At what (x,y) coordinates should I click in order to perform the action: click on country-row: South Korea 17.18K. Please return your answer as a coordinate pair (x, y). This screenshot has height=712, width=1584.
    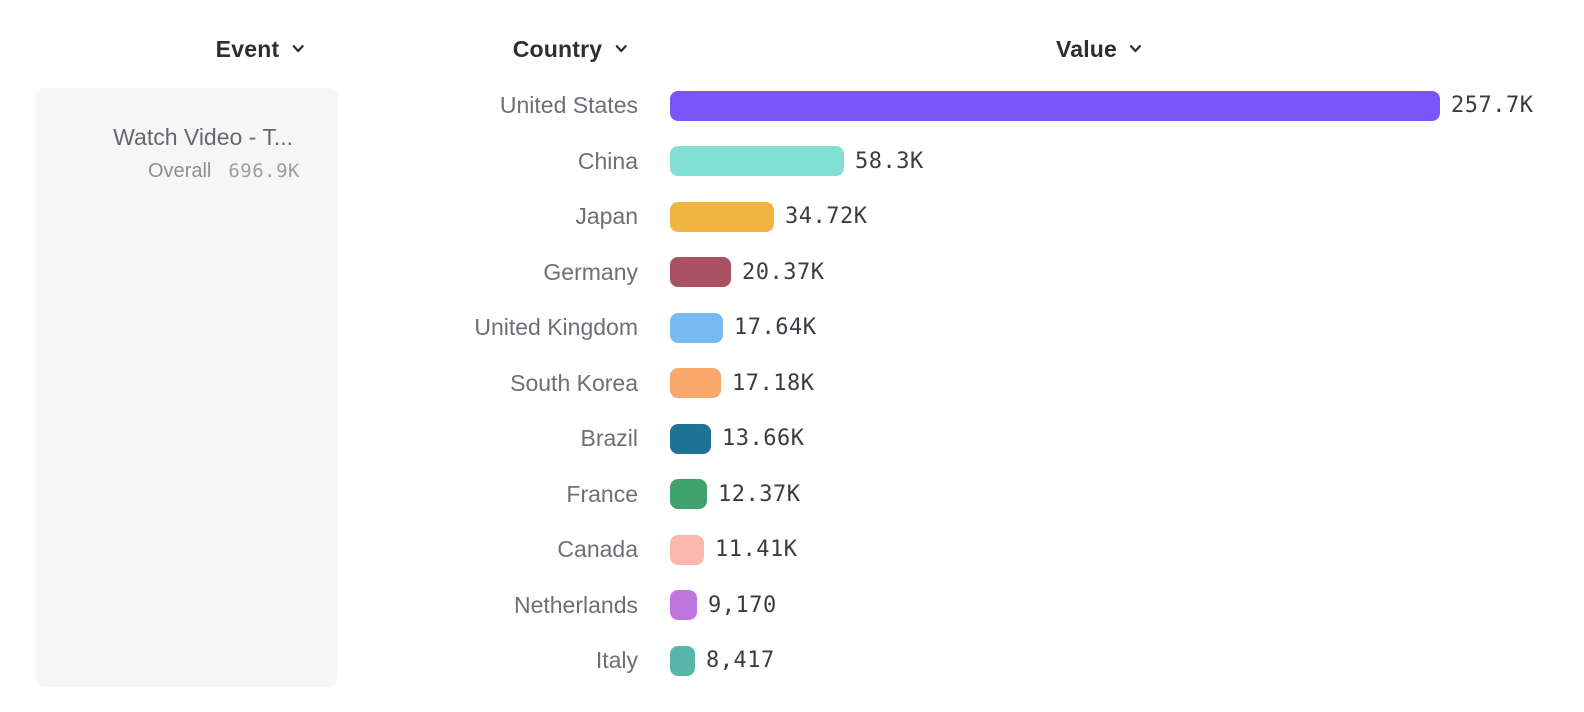
    Looking at the image, I should click on (792, 384).